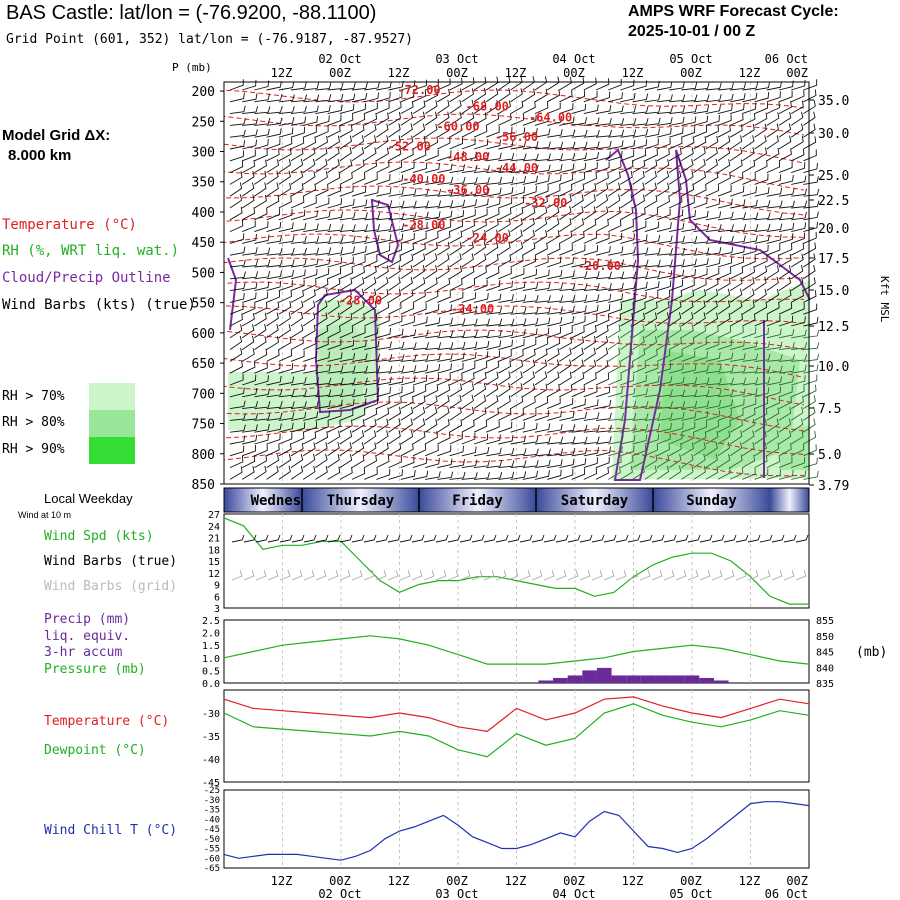  What do you see at coordinates (211, 646) in the screenshot?
I see `precip-tick-label: 1.5` at bounding box center [211, 646].